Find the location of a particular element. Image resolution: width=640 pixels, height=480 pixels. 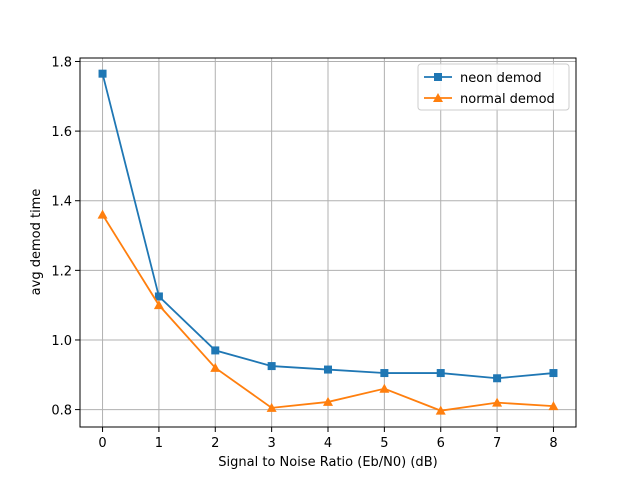

y-tick-label: 1.6 is located at coordinates (61, 132).